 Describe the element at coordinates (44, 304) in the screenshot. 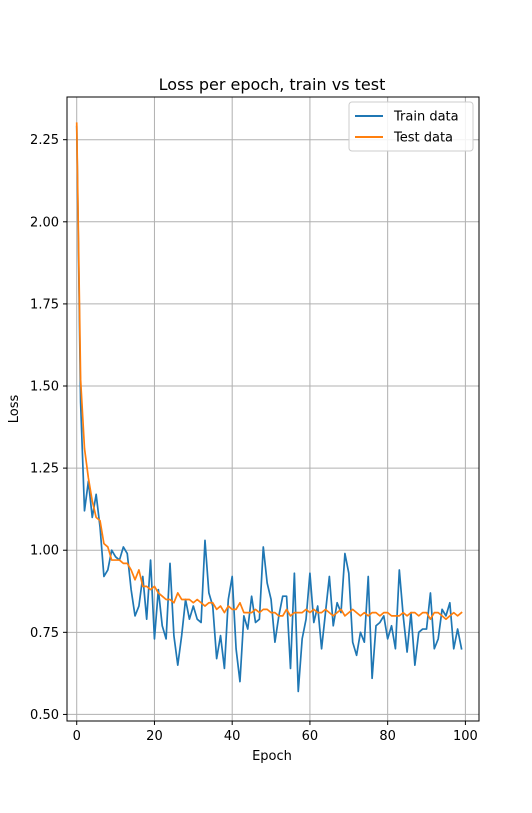

I see `y-tick-label: 1.75` at that location.